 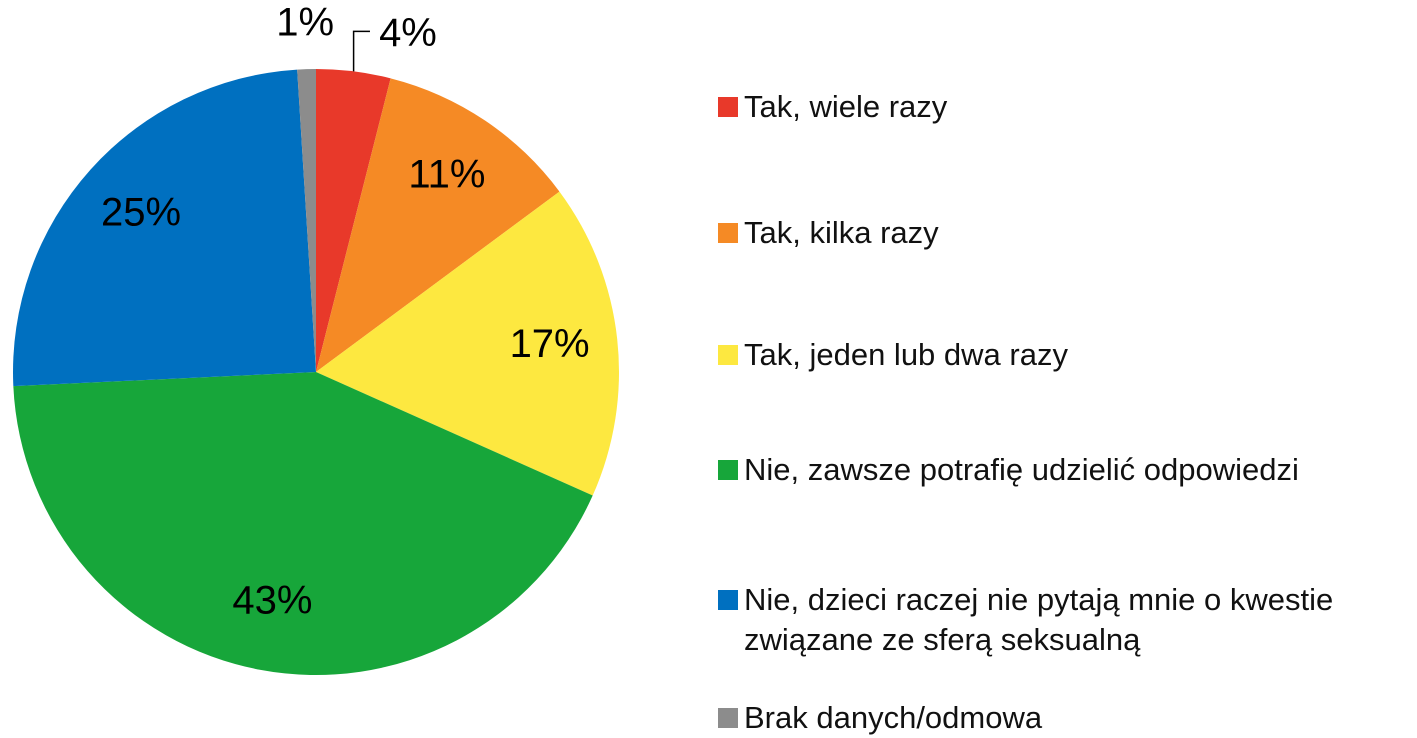 What do you see at coordinates (893, 717) in the screenshot?
I see `legend-label: Brak danych/odmowa` at bounding box center [893, 717].